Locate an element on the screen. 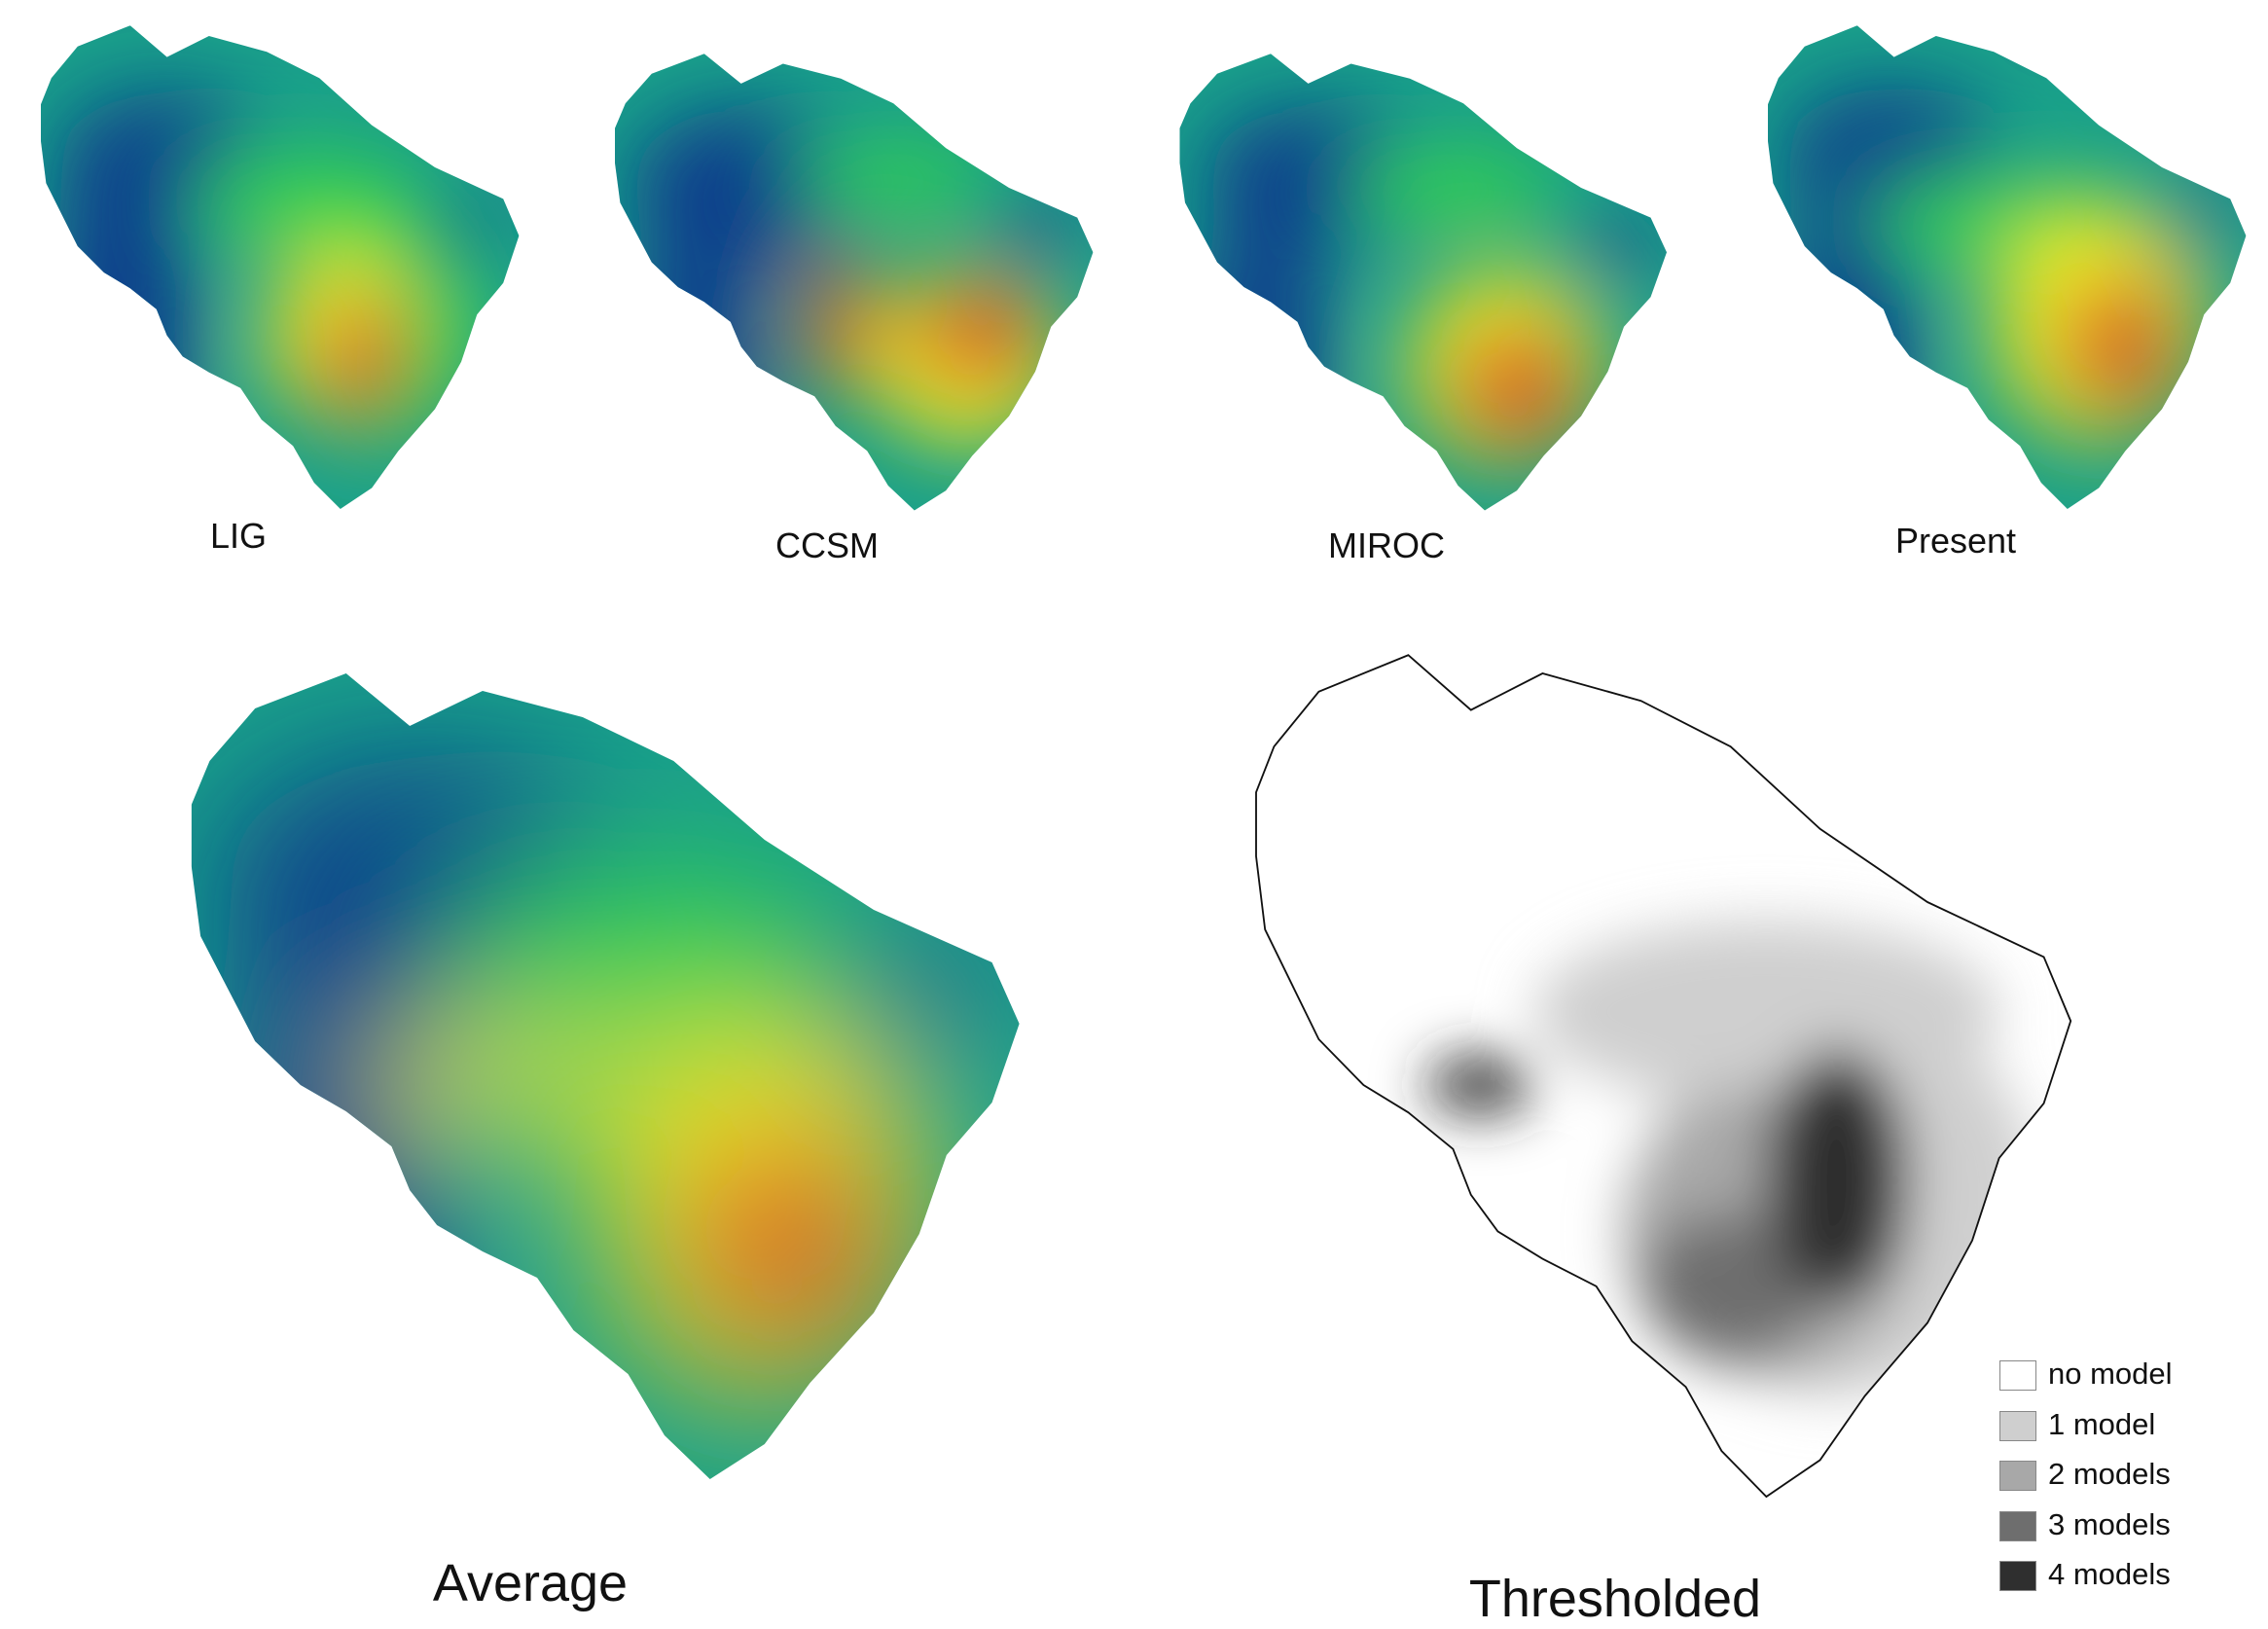  legend-label: no model is located at coordinates (2110, 1374).